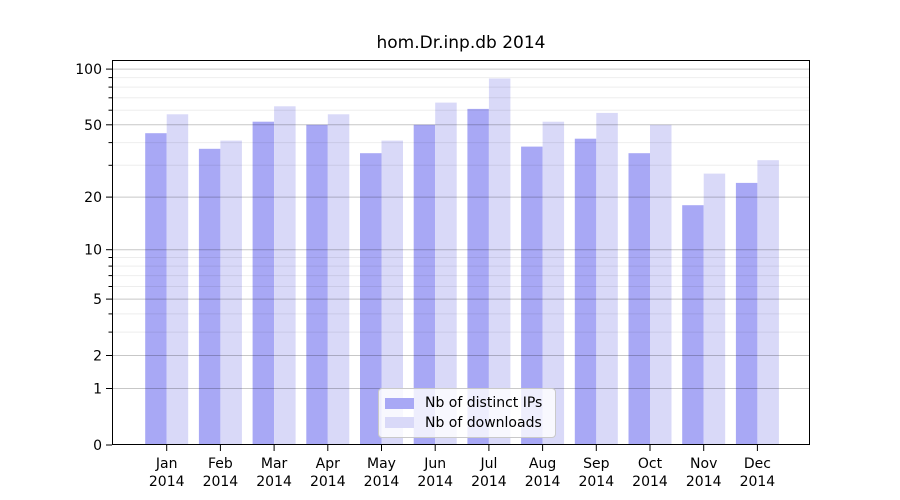 The height and width of the screenshot is (500, 900). I want to click on bar-may-downloads, so click(392, 292).